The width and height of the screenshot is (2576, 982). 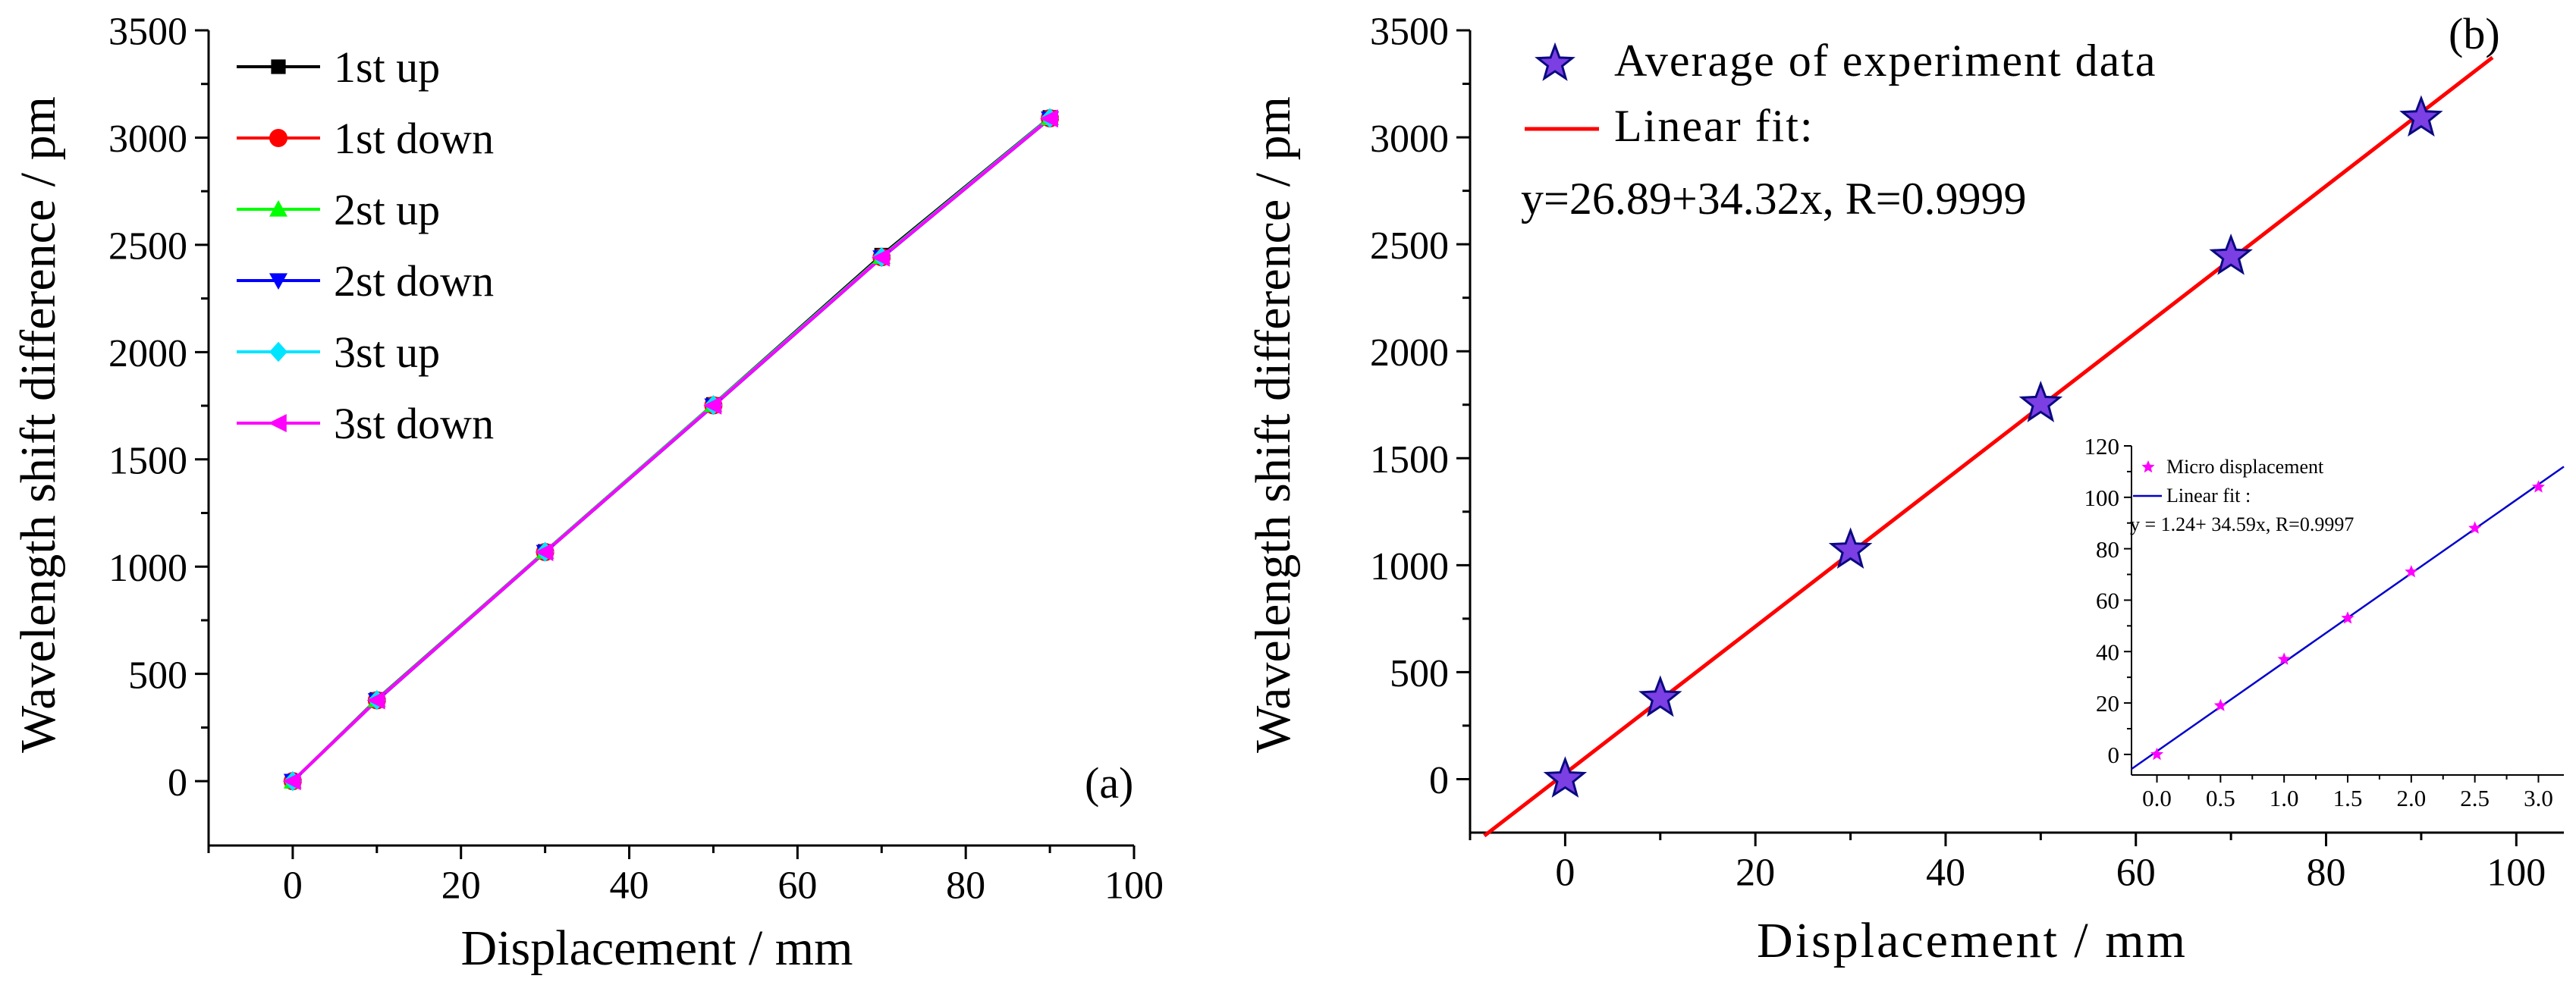 I want to click on legend-marker-2st-down, so click(x=278, y=281).